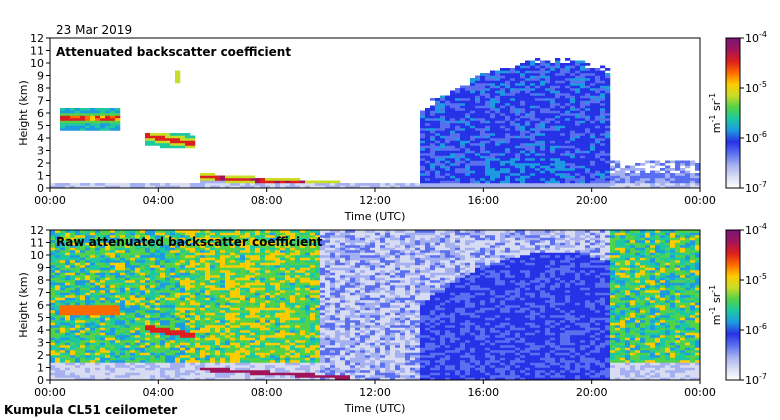 Image resolution: width=780 pixels, height=420 pixels. I want to click on y-tick-label: 4, so click(40, 138).